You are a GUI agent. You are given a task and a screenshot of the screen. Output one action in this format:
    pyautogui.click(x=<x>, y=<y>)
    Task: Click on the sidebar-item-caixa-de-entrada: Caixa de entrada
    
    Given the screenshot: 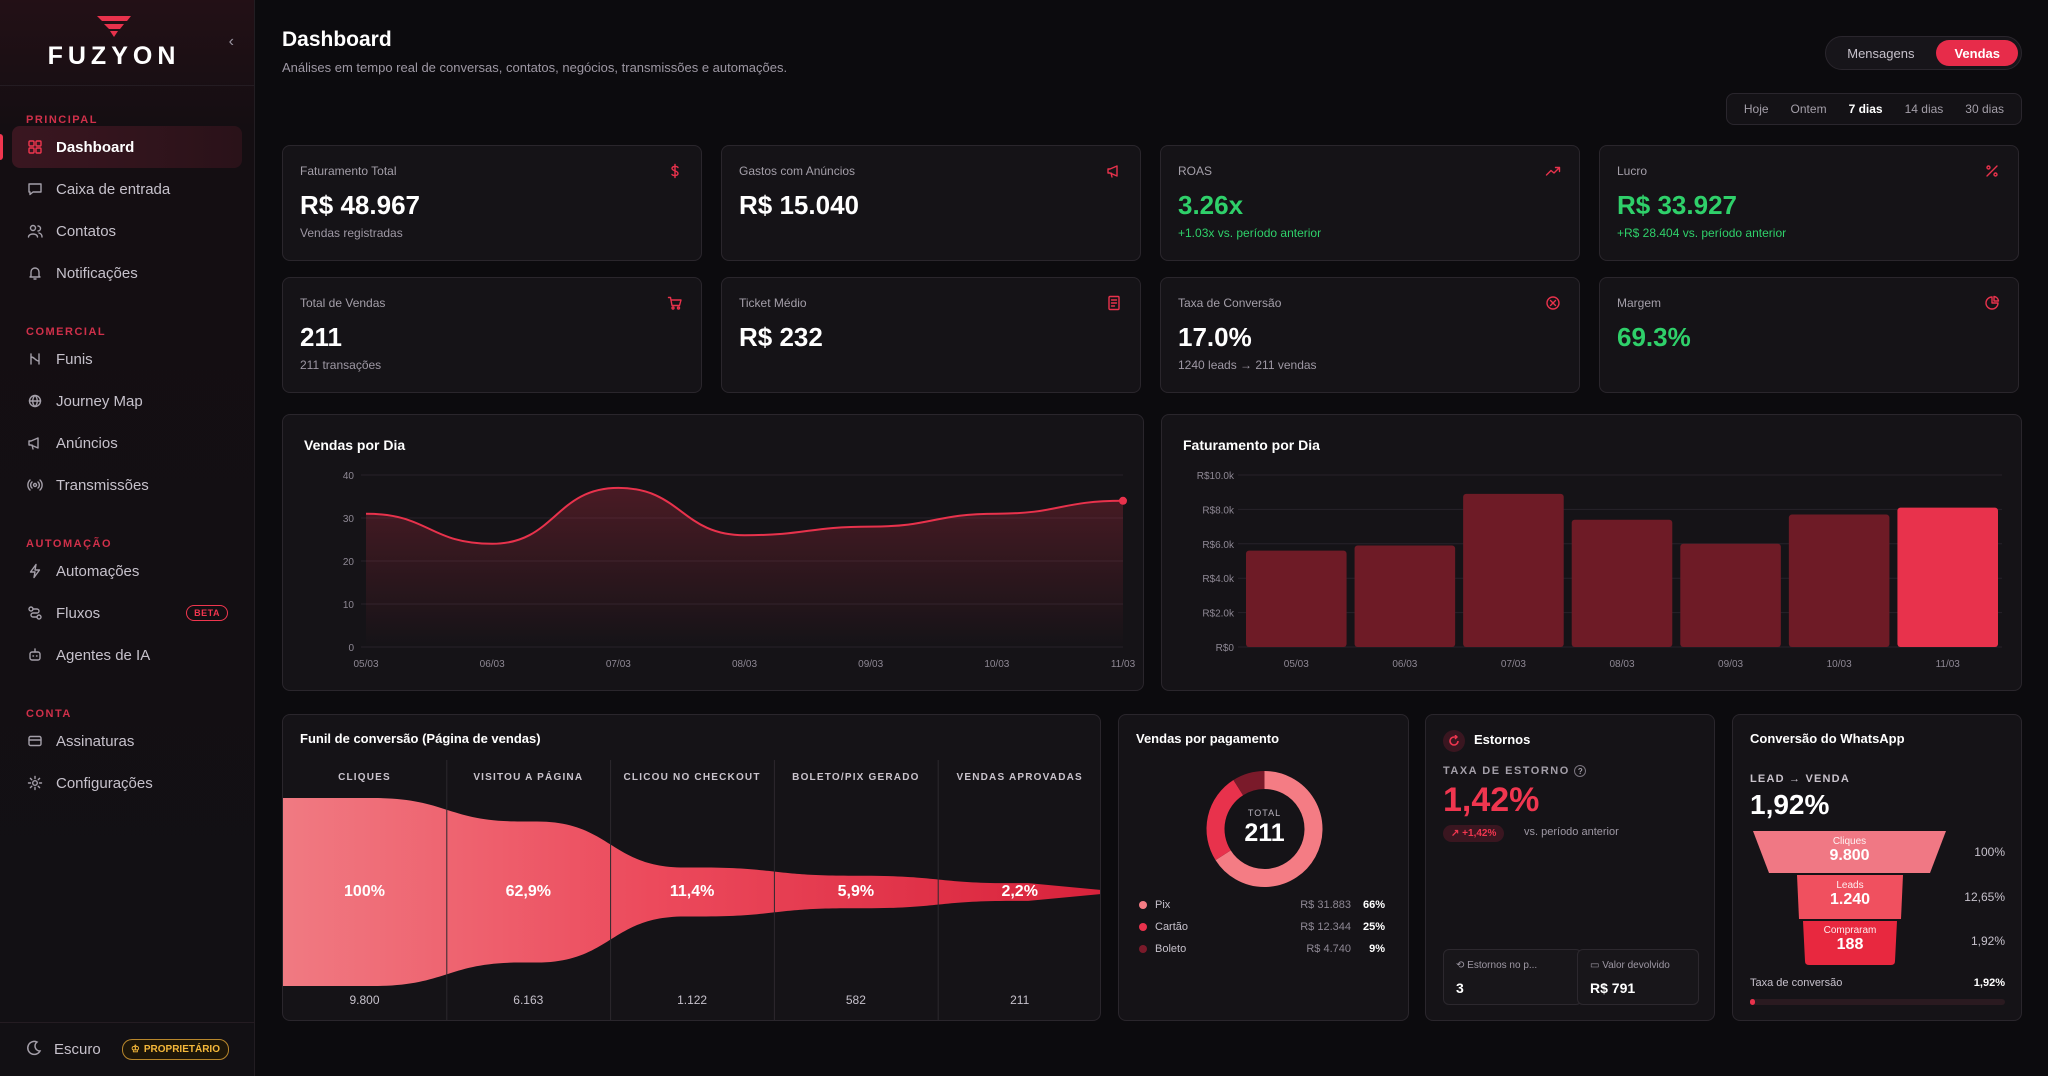 What is the action you would take?
    pyautogui.click(x=127, y=189)
    